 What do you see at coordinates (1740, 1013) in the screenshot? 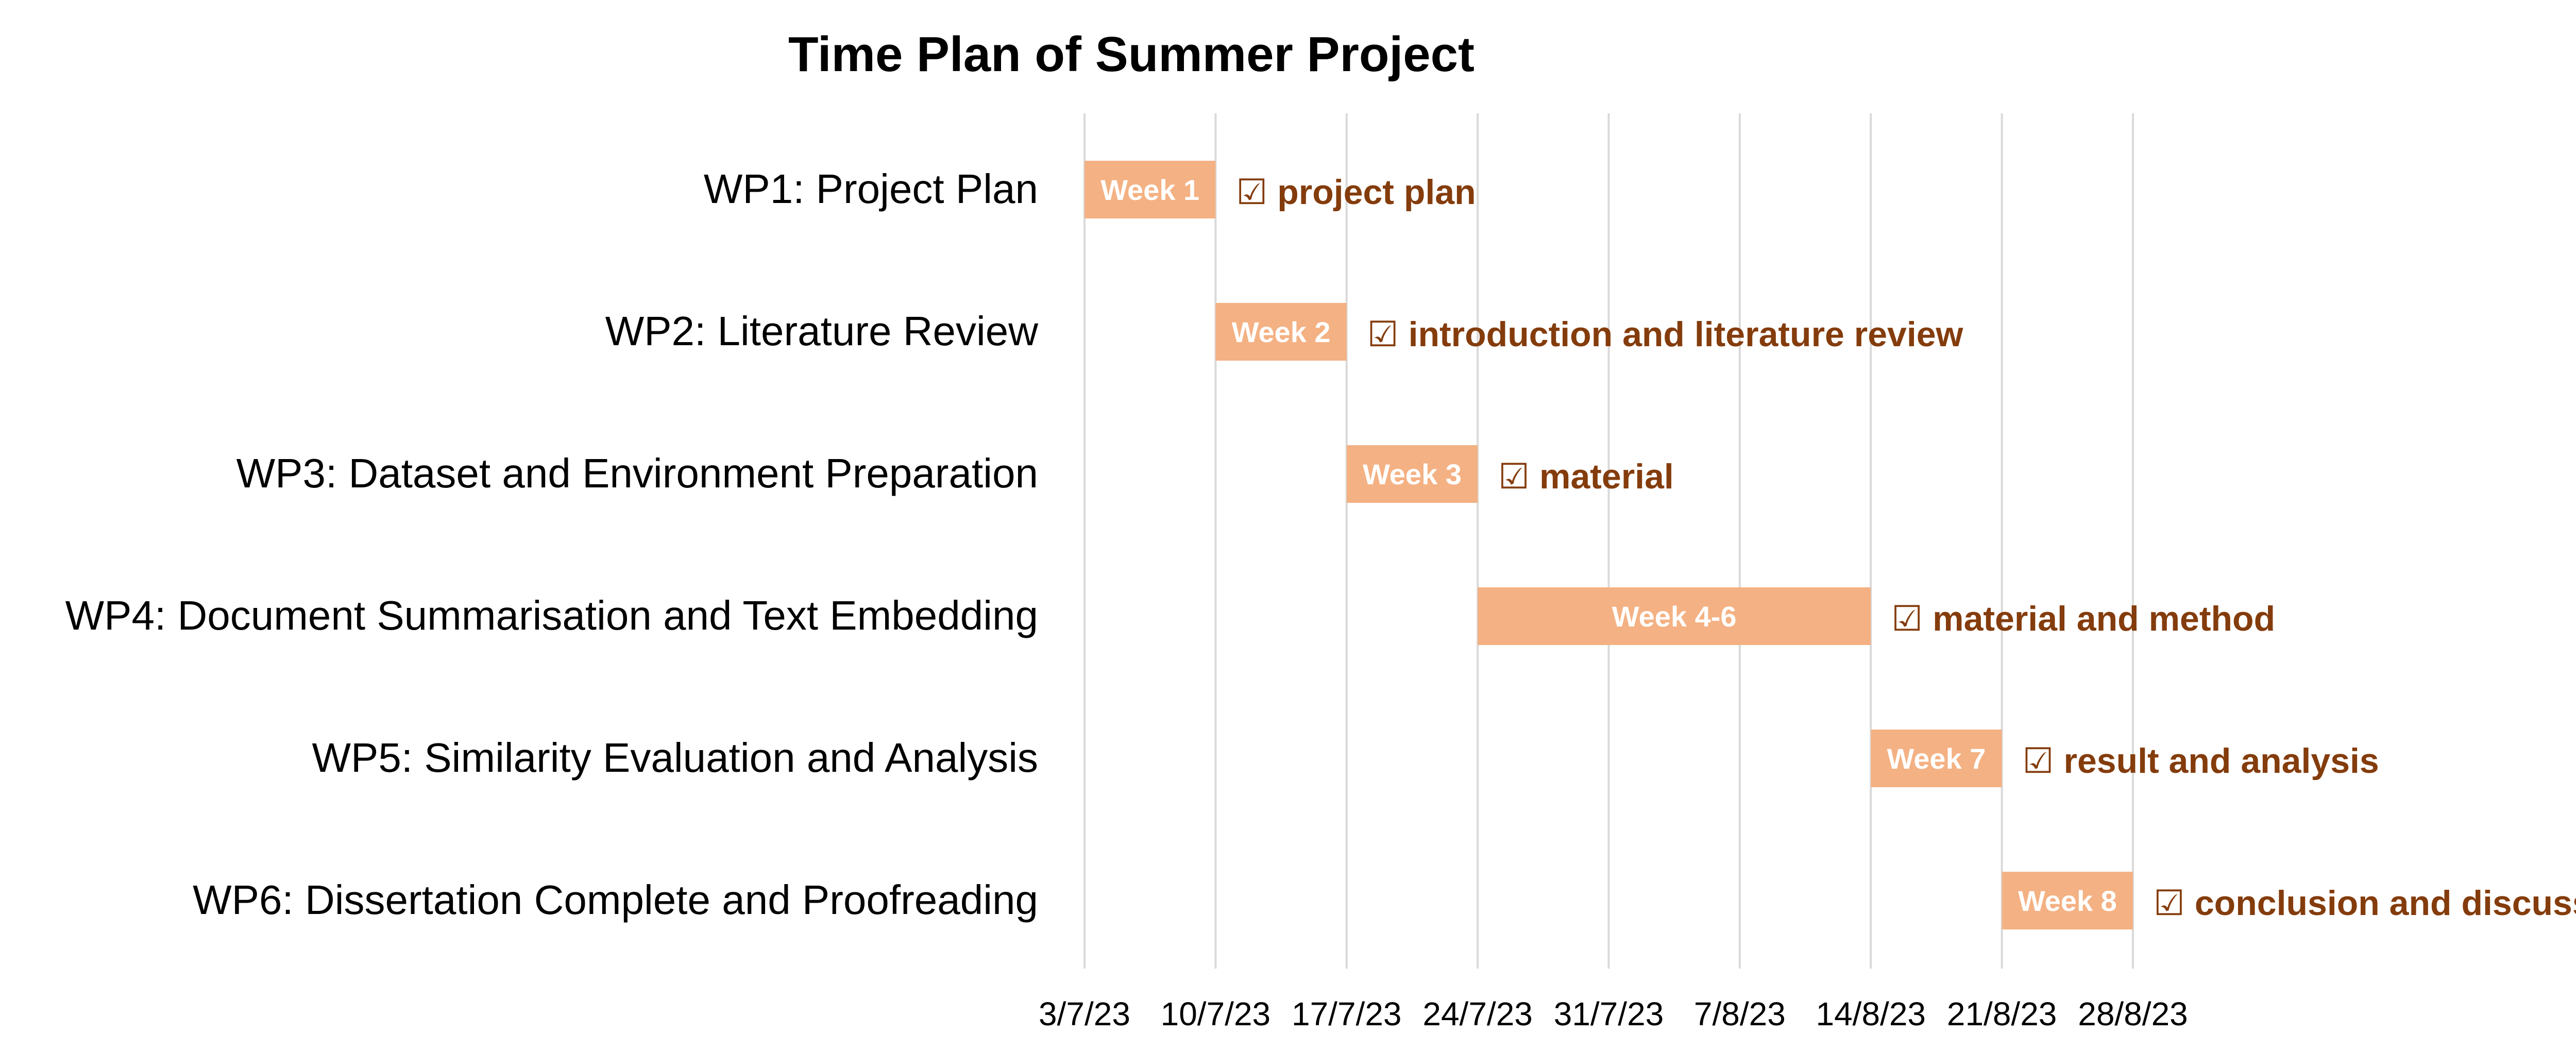
I see `x-tick-label: 7/8/23` at bounding box center [1740, 1013].